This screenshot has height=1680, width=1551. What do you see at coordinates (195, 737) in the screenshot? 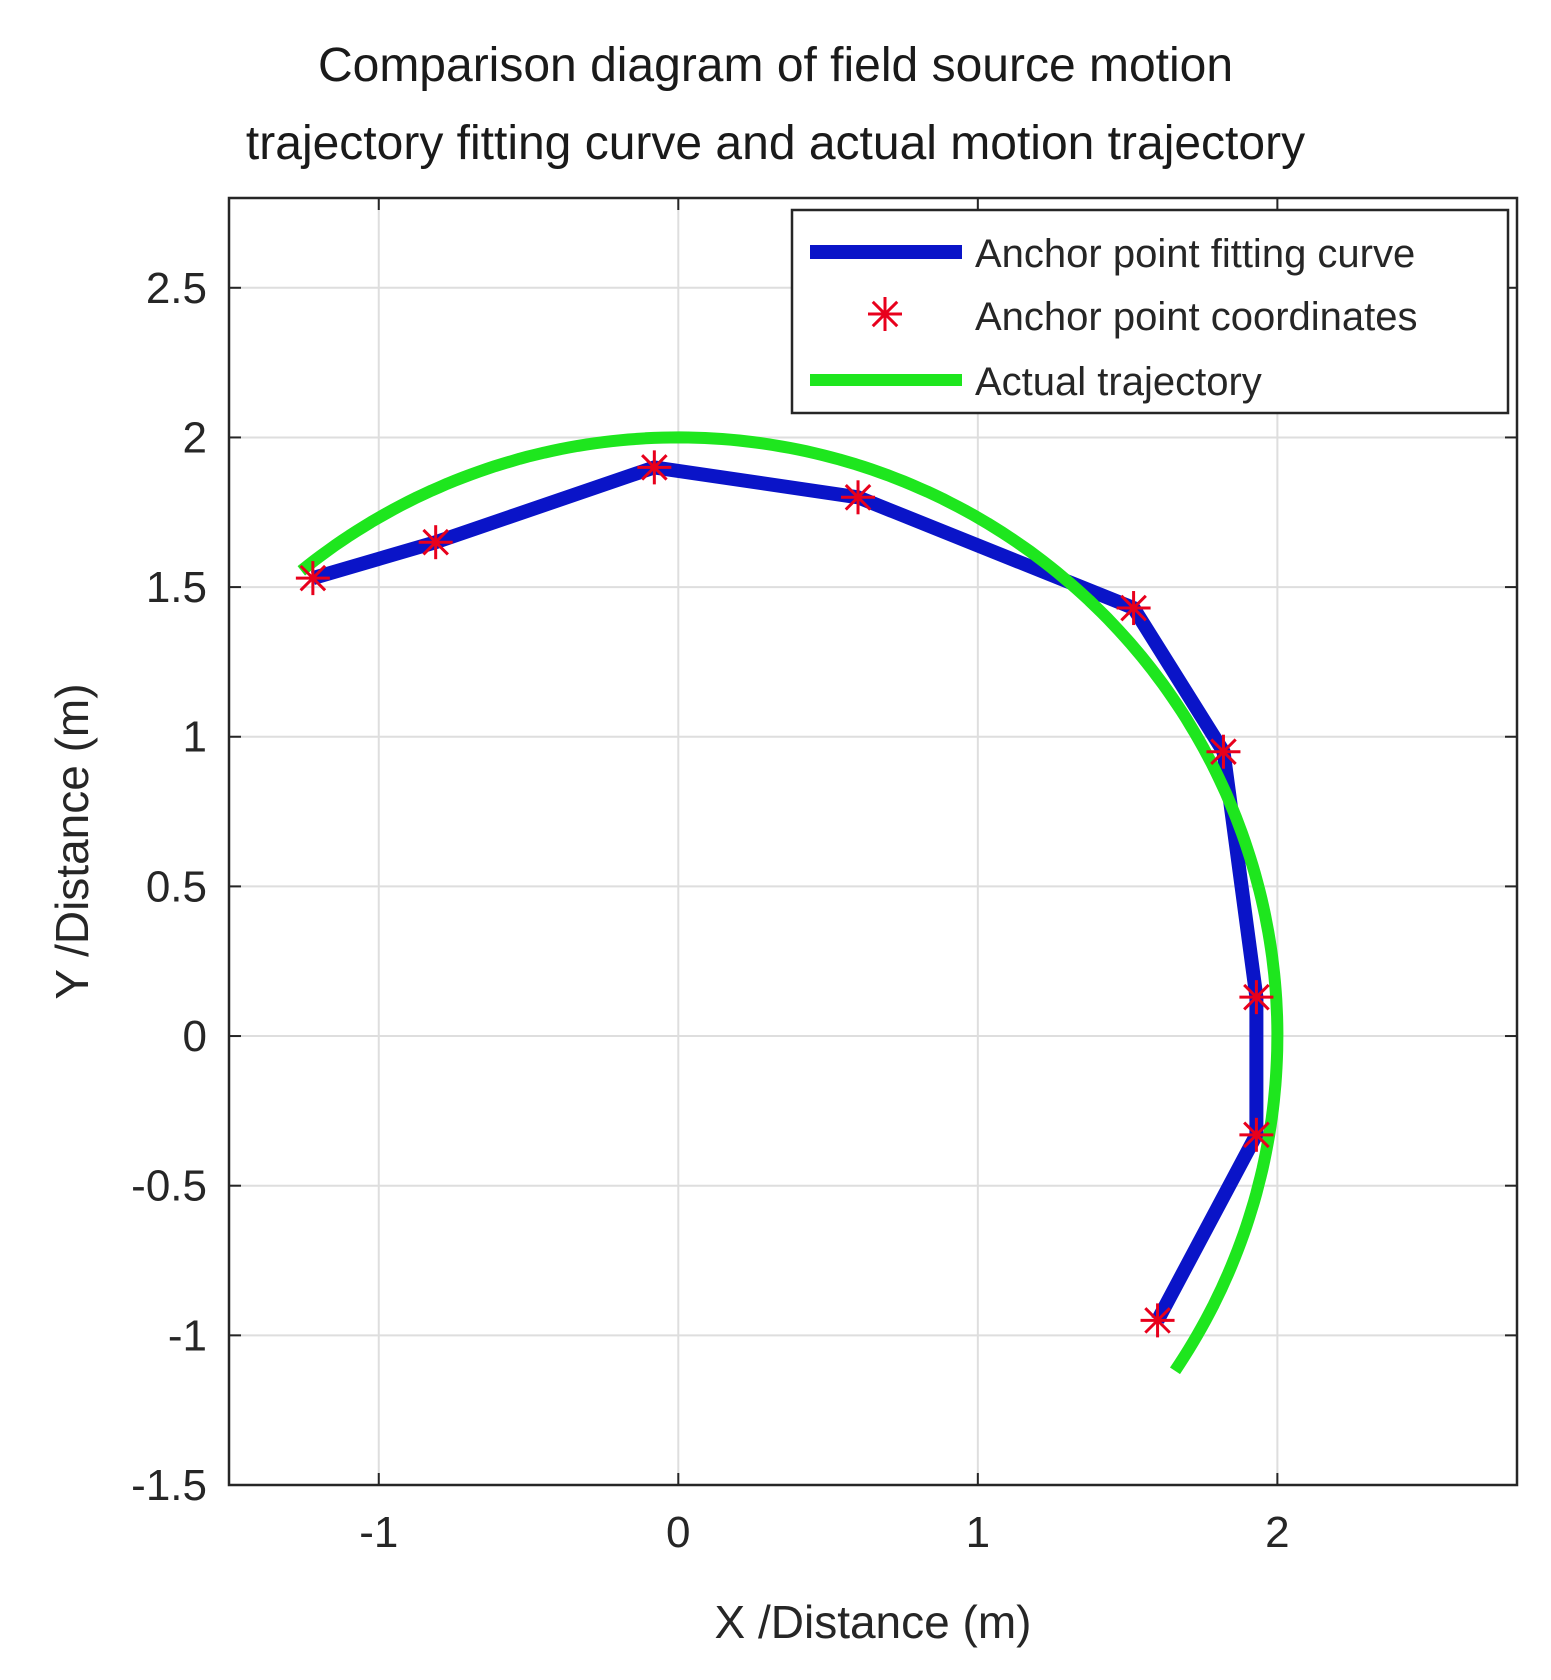
I see `y-tick-label: 1` at bounding box center [195, 737].